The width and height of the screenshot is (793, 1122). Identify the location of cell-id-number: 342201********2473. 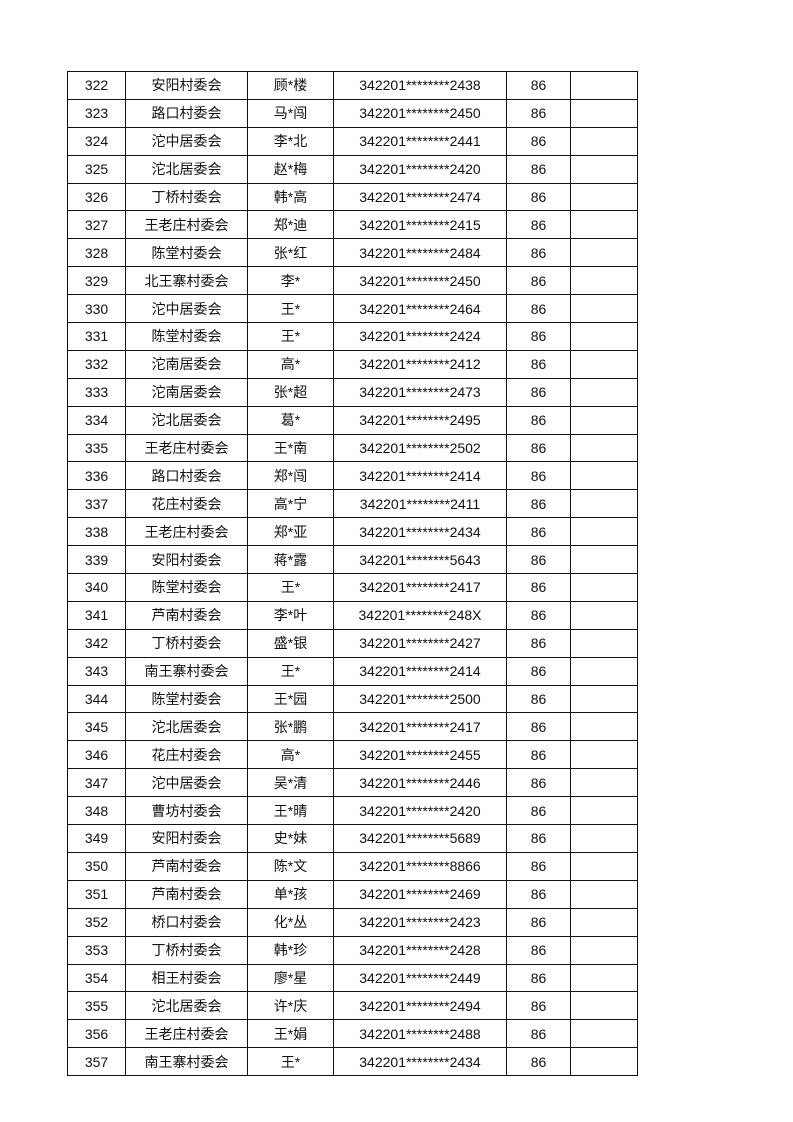
(420, 392).